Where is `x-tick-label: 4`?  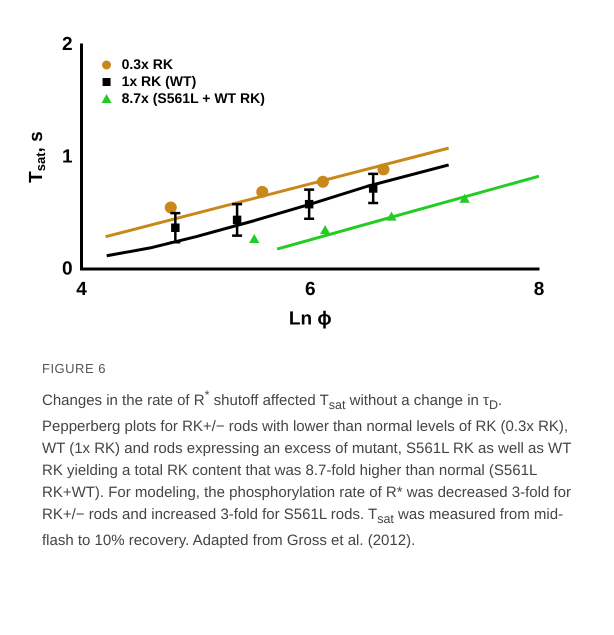 x-tick-label: 4 is located at coordinates (82, 289).